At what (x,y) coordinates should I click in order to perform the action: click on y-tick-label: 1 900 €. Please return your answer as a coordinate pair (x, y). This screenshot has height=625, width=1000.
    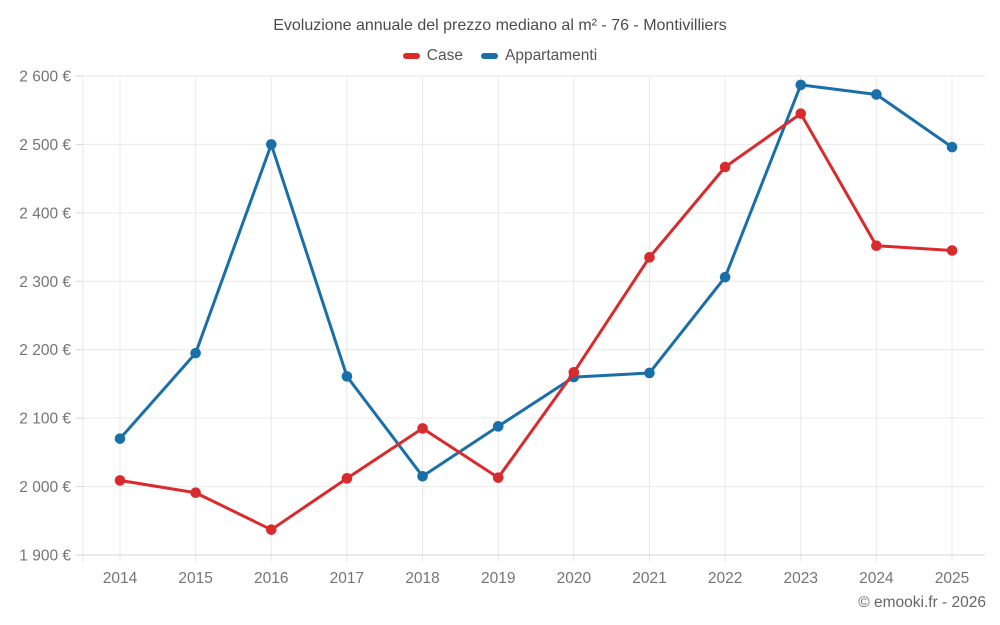
    Looking at the image, I should click on (45, 556).